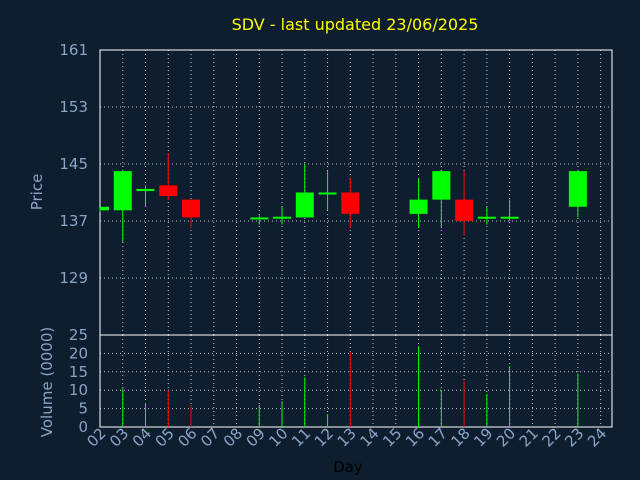 The image size is (640, 480). What do you see at coordinates (47, 382) in the screenshot?
I see `volume-axis-label: Volume (0000)` at bounding box center [47, 382].